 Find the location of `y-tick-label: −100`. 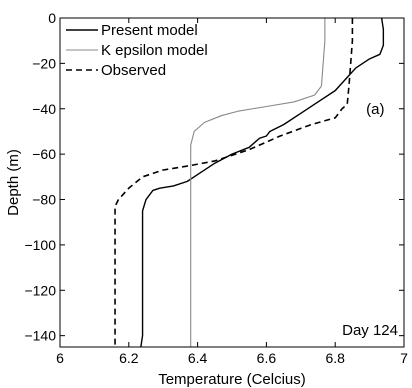

y-tick-label: −100 is located at coordinates (40, 245).